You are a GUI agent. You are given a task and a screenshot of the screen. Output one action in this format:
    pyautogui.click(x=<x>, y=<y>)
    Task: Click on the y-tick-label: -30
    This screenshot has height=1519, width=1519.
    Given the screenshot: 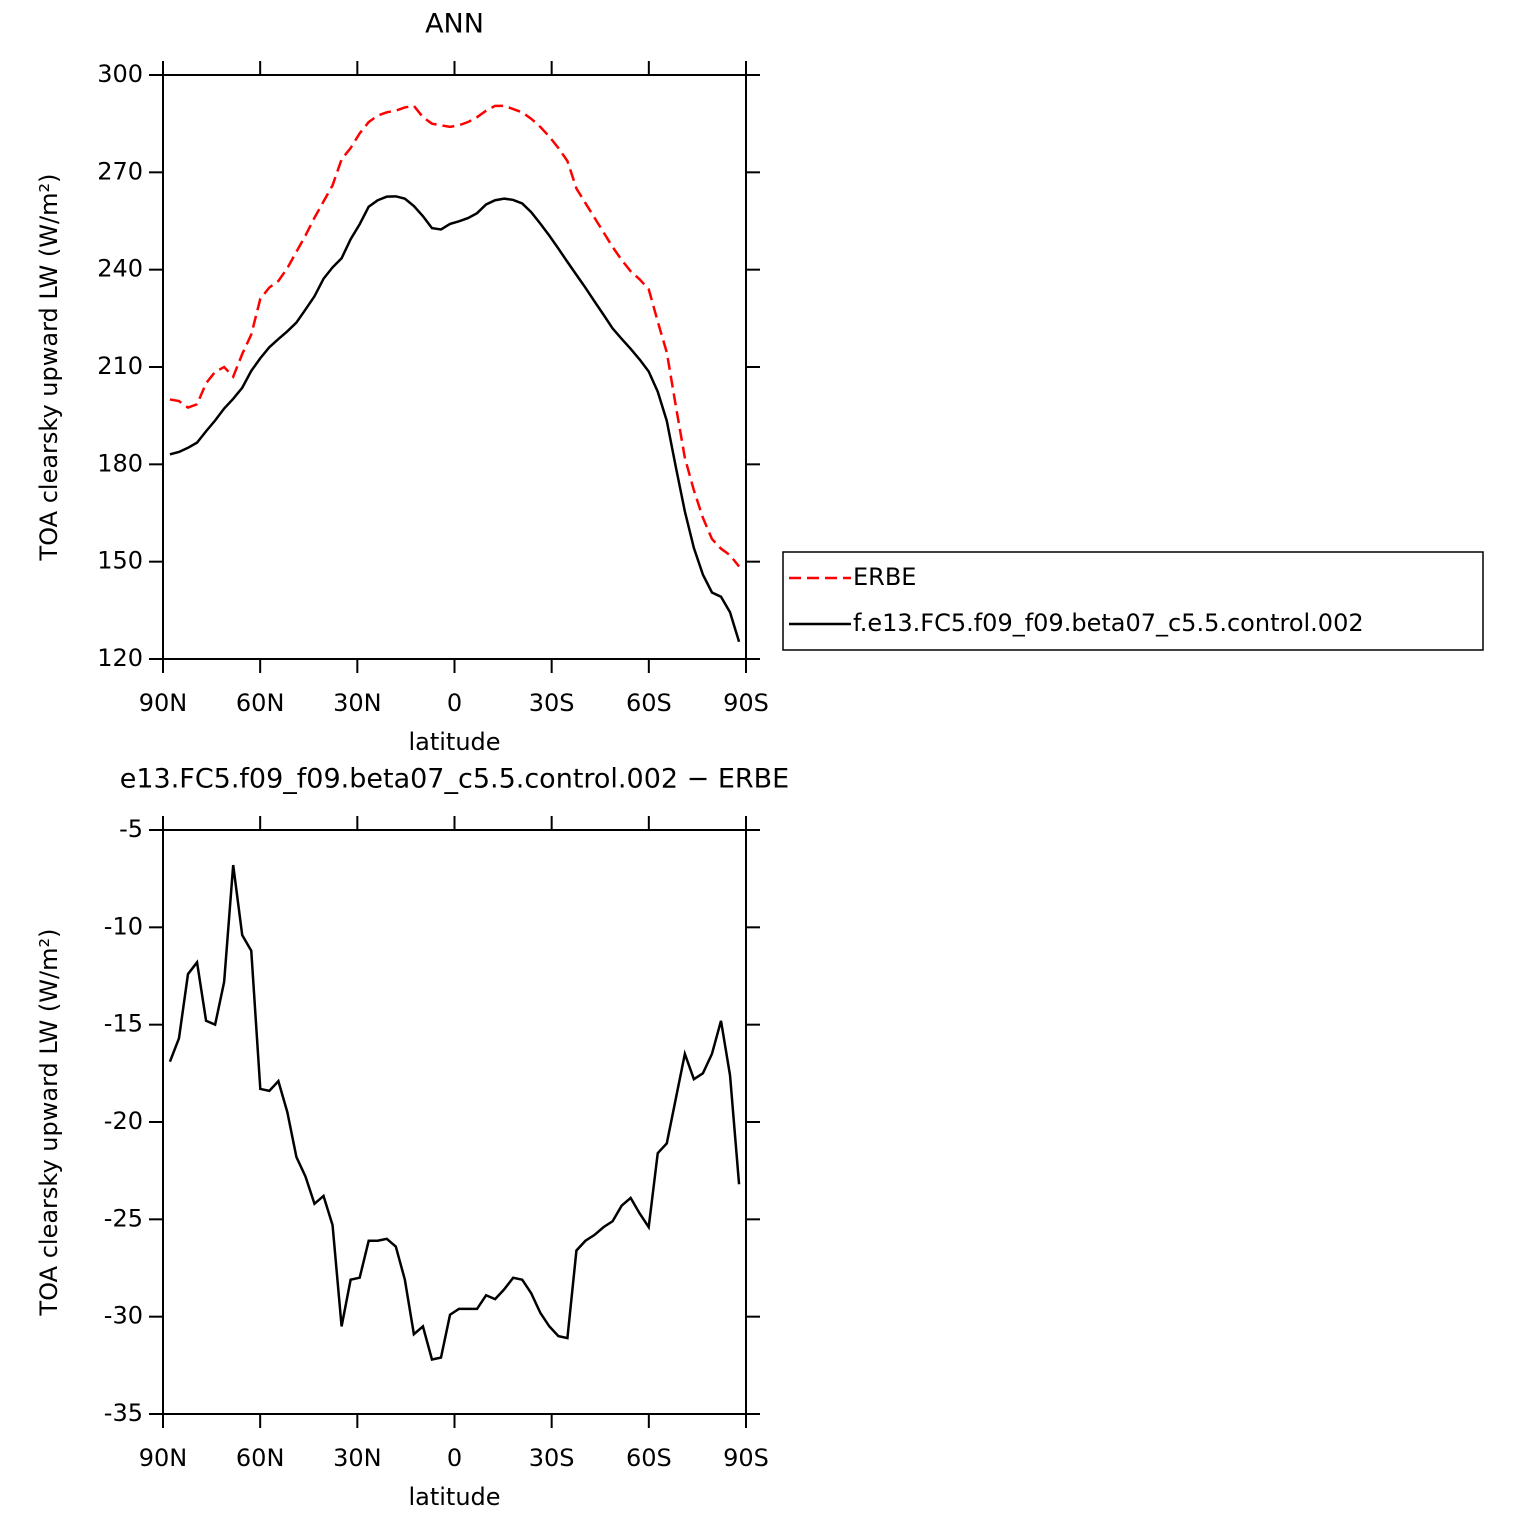 What is the action you would take?
    pyautogui.click(x=123, y=1316)
    